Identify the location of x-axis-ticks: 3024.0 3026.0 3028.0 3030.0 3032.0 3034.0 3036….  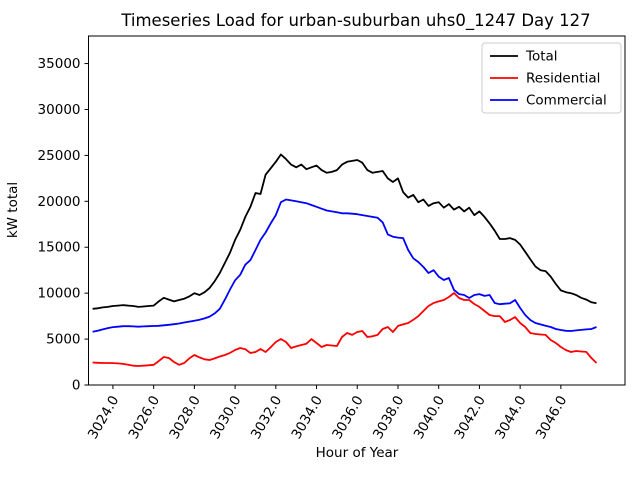
(327, 413).